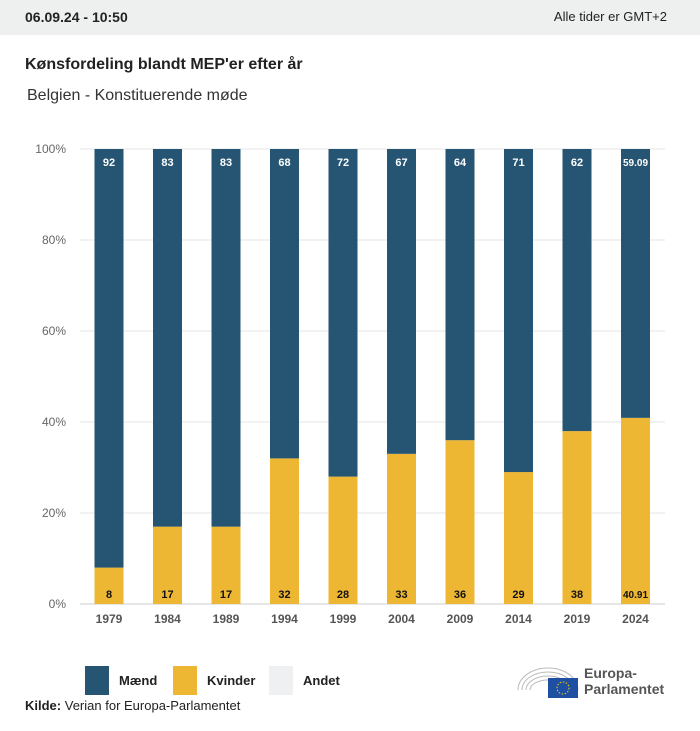  I want to click on europarl-logo, so click(548, 682).